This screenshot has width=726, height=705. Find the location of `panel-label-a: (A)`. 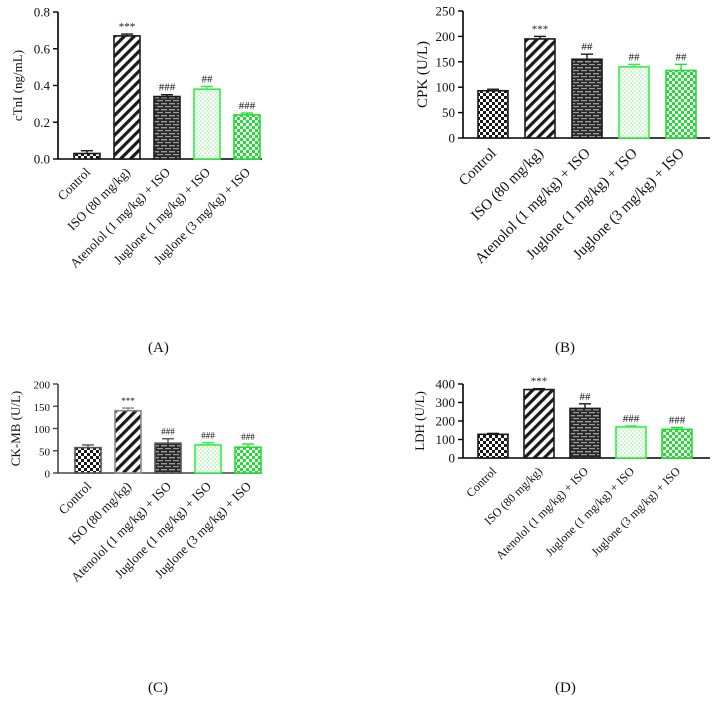

panel-label-a: (A) is located at coordinates (158, 348).